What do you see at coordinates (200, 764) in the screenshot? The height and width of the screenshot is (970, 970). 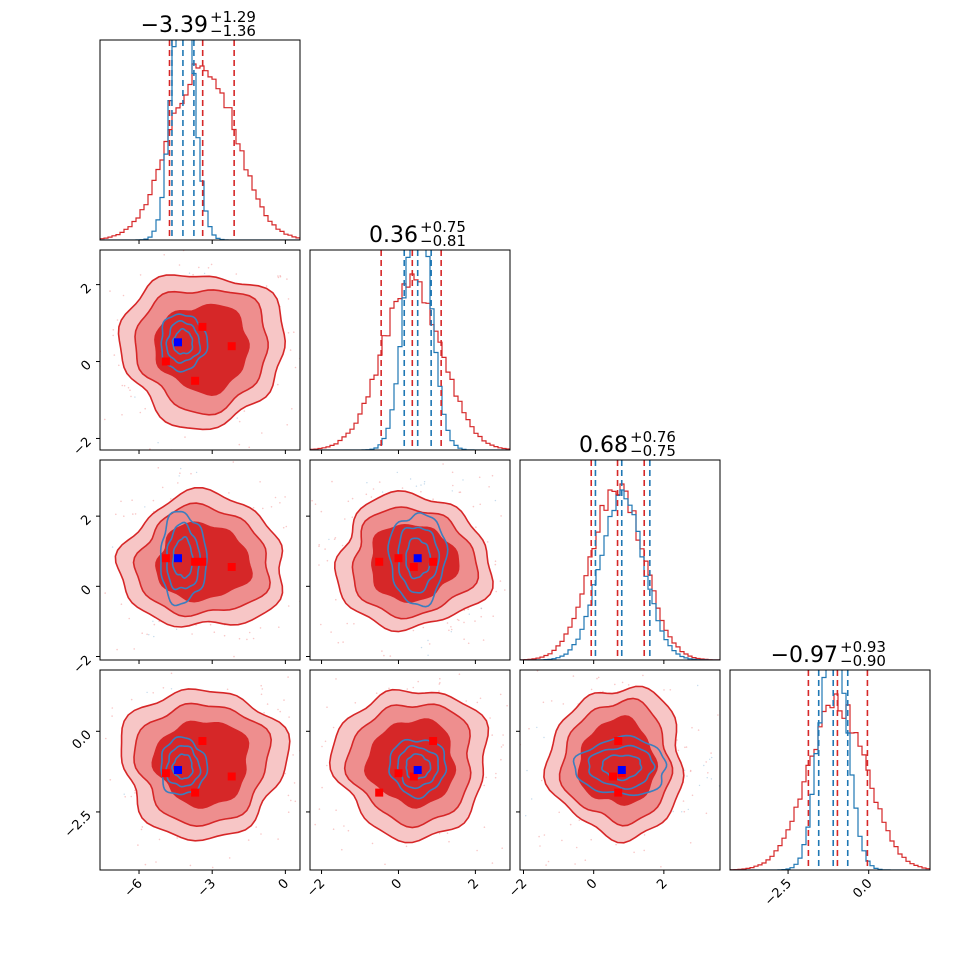 I see `red-contour-inner` at bounding box center [200, 764].